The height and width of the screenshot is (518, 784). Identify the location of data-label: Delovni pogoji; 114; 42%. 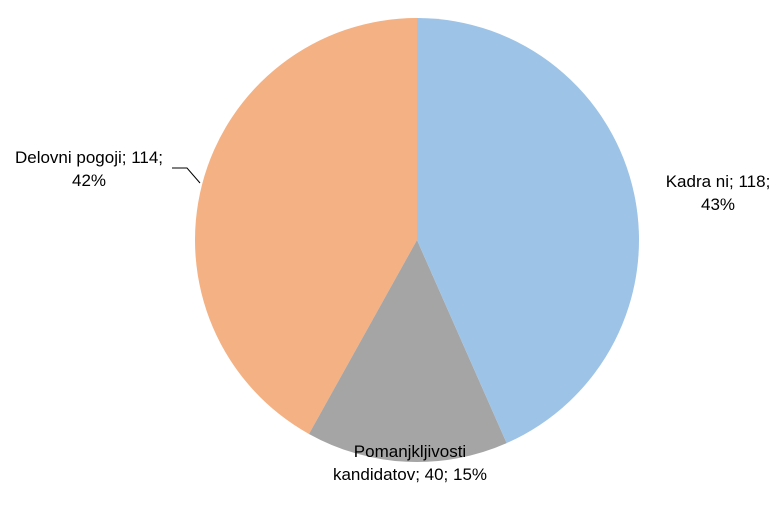
(89, 169).